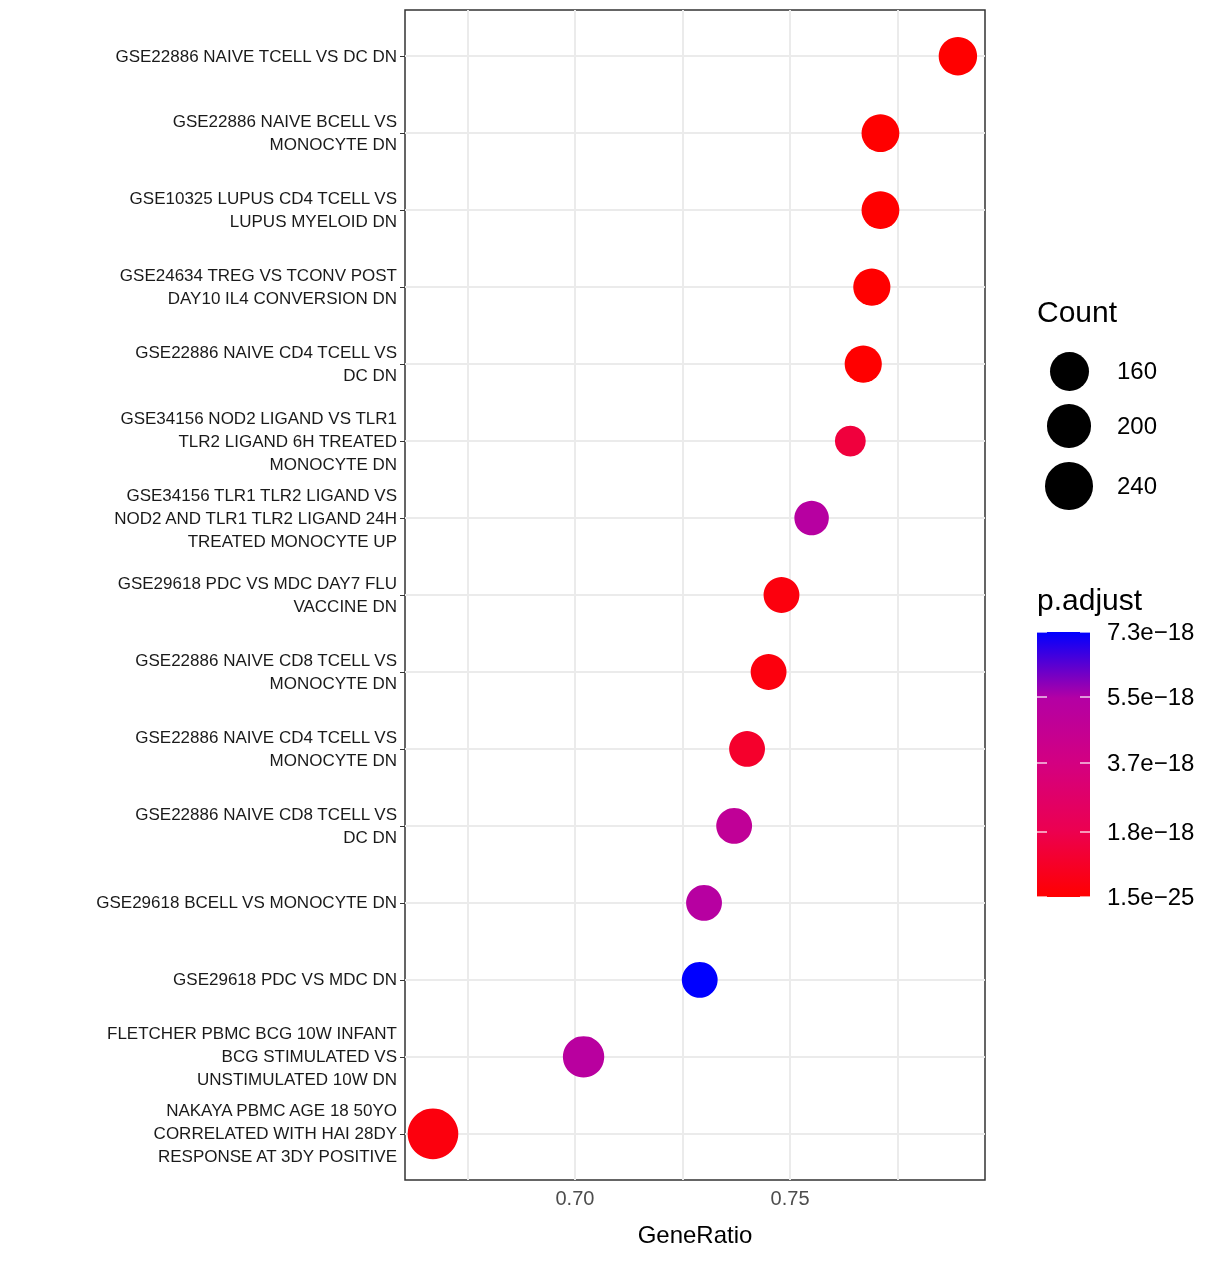 The image size is (1213, 1262). Describe the element at coordinates (246, 903) in the screenshot. I see `y-tick-label: GSE29618 BCELL VS MONOCYTE DN` at that location.